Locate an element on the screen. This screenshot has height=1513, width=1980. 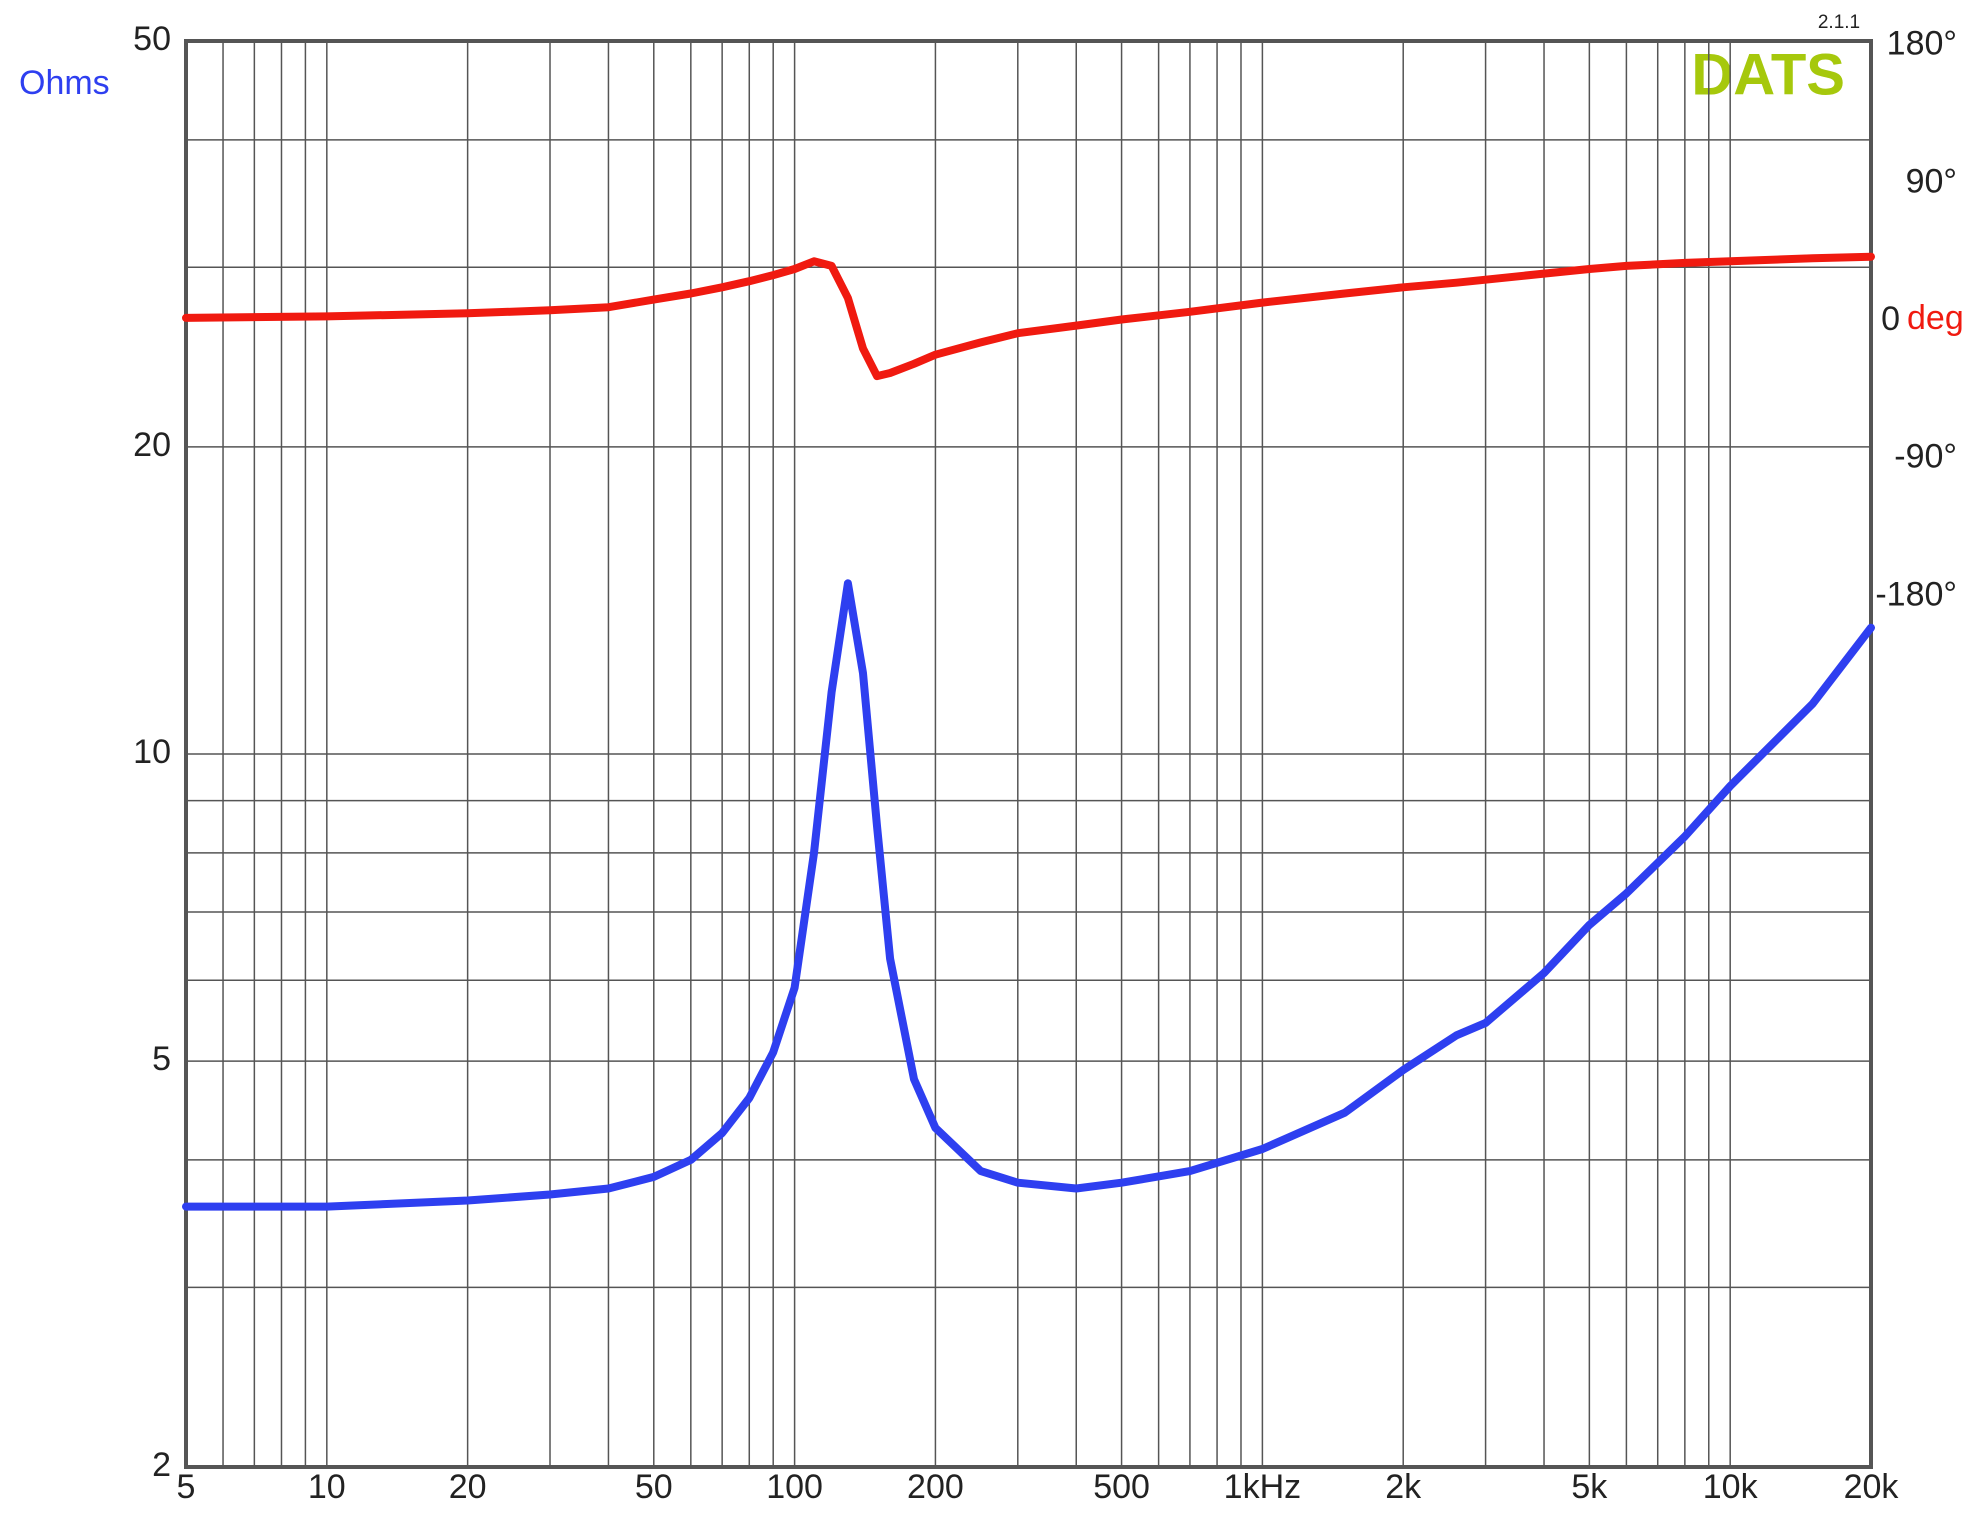
x-tick-label: 50 is located at coordinates (654, 1487).